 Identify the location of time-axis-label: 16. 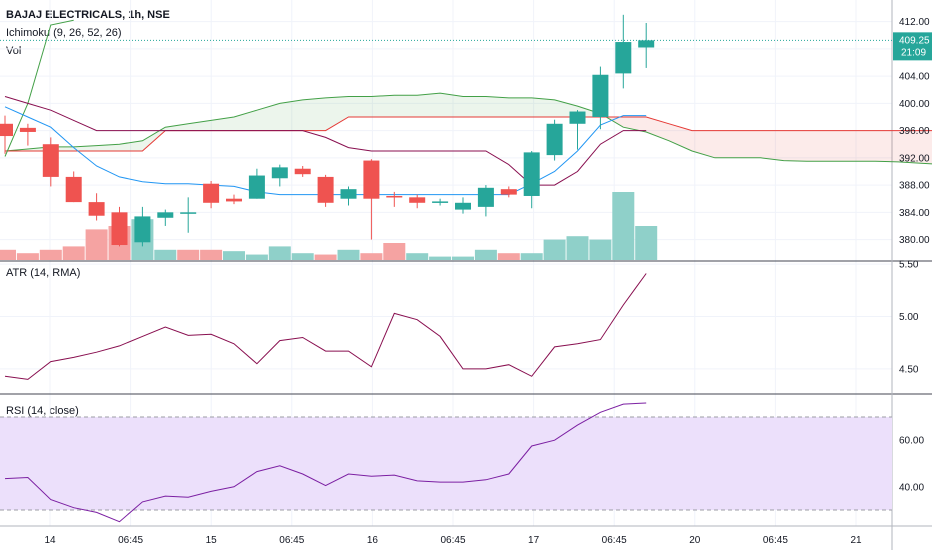
(373, 540).